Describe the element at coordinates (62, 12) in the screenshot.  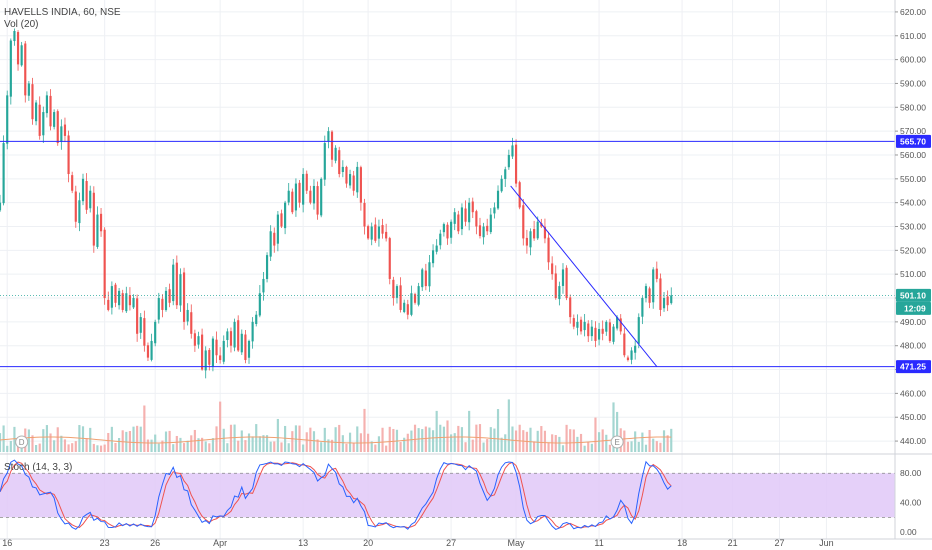
I see `symbol-legend: HAVELLS INDIA, 60, NSE` at that location.